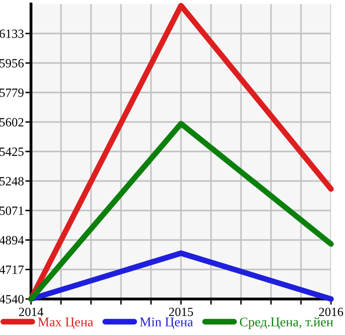  Describe the element at coordinates (181, 312) in the screenshot. I see `x-tick-label: 2015` at that location.